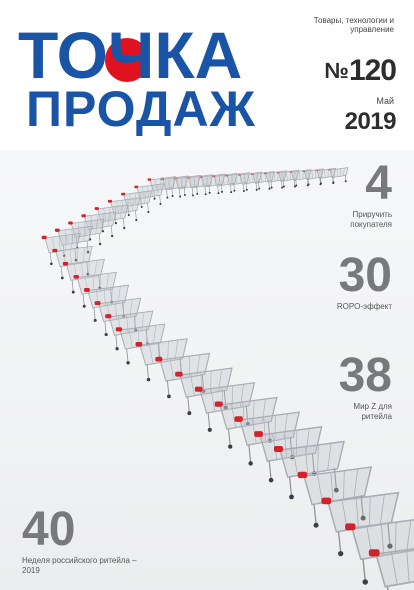 This screenshot has width=414, height=590. I want to click on logo-line-1: ТОЧКА, so click(130, 55).